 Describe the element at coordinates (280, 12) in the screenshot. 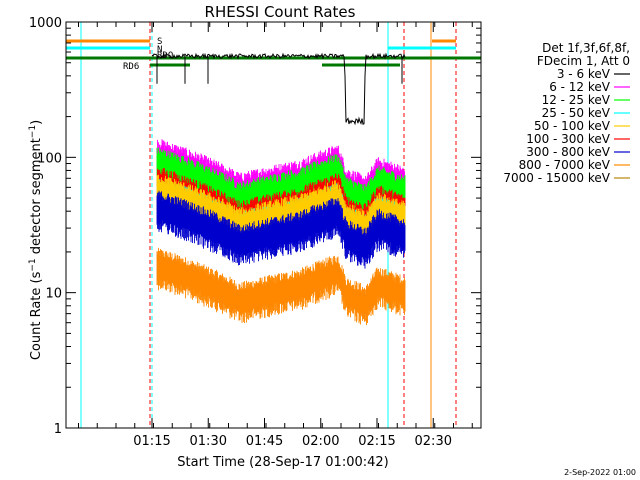

I see `chart-title: RHESSI Count Rates` at that location.